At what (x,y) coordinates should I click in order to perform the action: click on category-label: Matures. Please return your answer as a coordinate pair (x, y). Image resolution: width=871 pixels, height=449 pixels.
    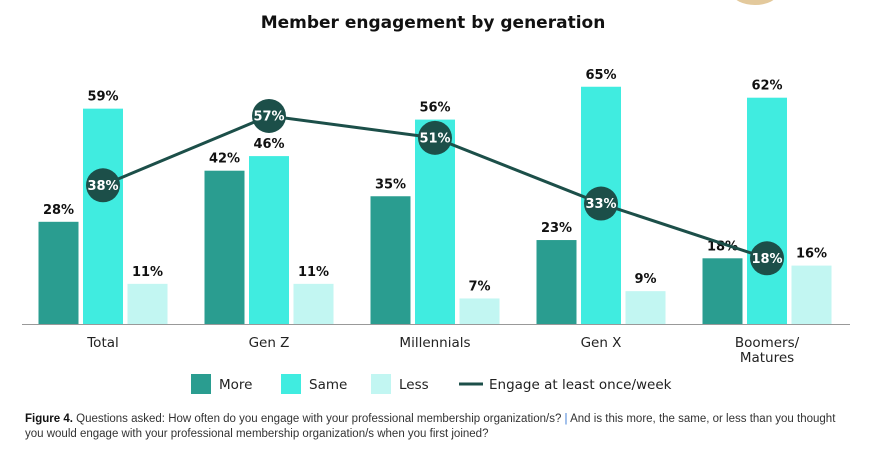
    Looking at the image, I should click on (767, 358).